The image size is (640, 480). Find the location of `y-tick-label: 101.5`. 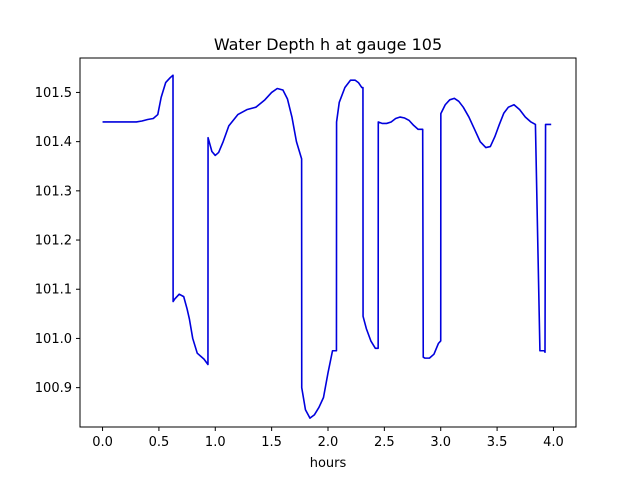

y-tick-label: 101.5 is located at coordinates (53, 93).